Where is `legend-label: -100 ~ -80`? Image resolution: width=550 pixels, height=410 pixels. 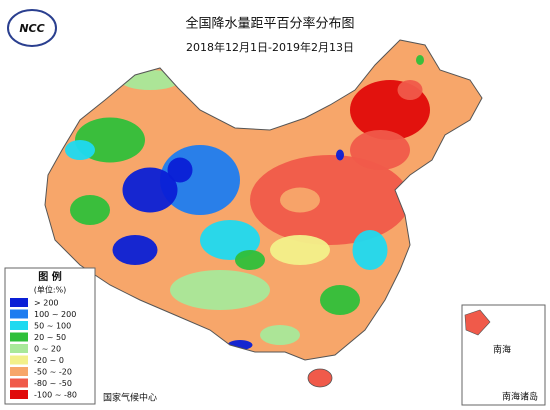
legend-label: -100 ~ -80 is located at coordinates (55, 395).